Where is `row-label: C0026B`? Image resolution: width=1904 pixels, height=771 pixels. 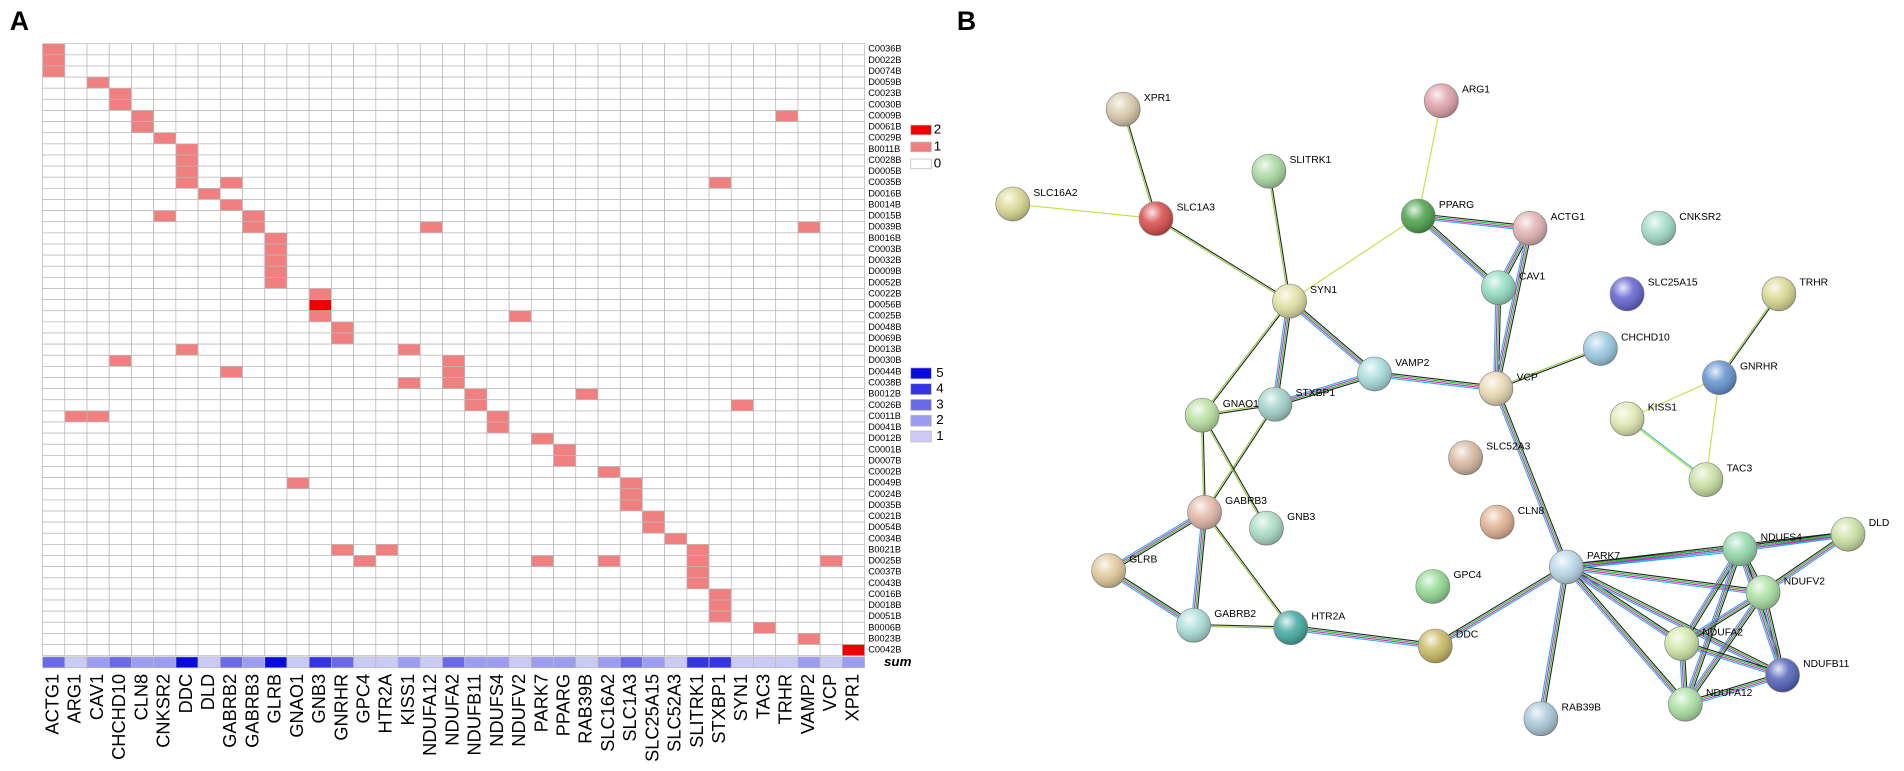 row-label: C0026B is located at coordinates (884, 405).